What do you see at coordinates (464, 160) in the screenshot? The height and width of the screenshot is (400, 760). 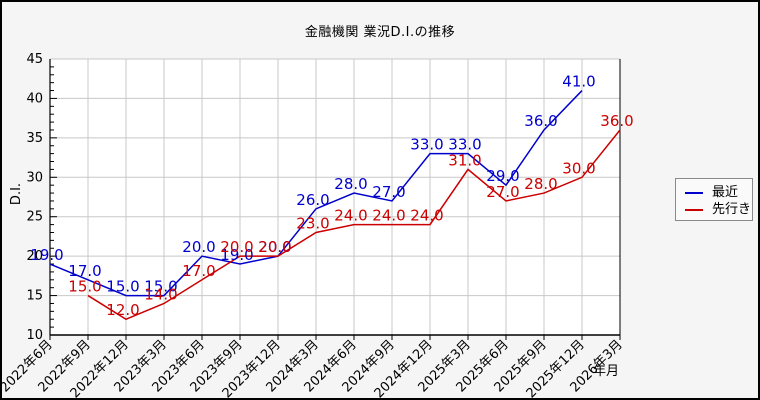 I see `data-label: 31.0` at bounding box center [464, 160].